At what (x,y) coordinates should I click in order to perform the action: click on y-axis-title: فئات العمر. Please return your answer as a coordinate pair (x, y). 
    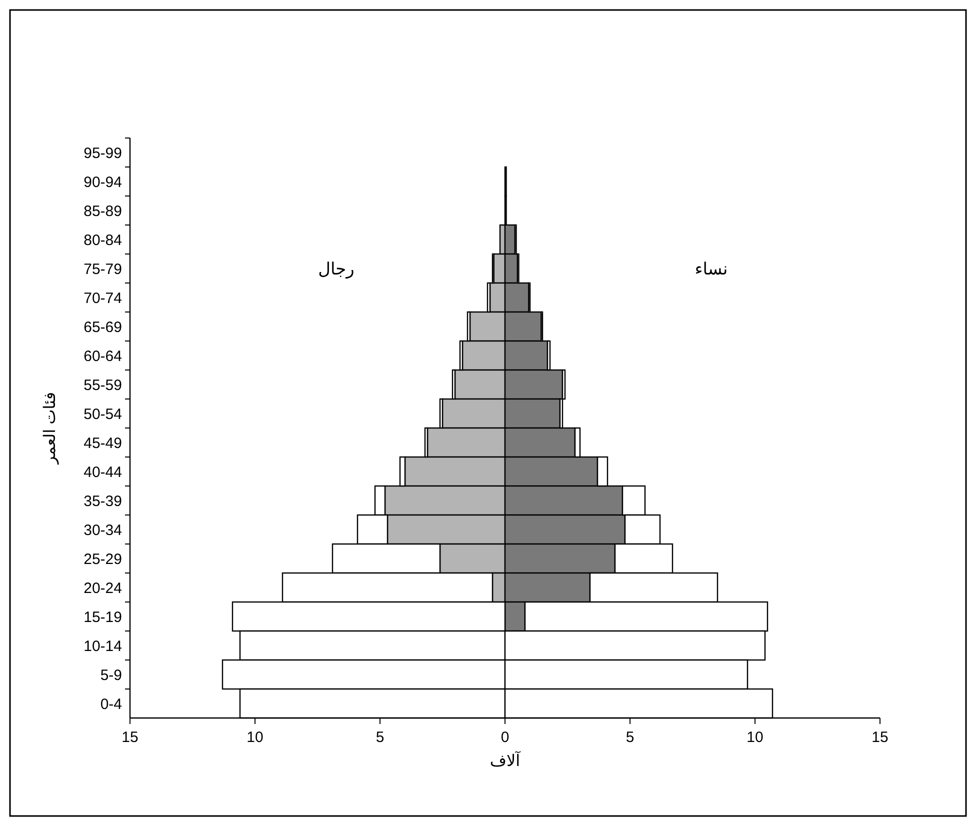
    Looking at the image, I should click on (50, 428).